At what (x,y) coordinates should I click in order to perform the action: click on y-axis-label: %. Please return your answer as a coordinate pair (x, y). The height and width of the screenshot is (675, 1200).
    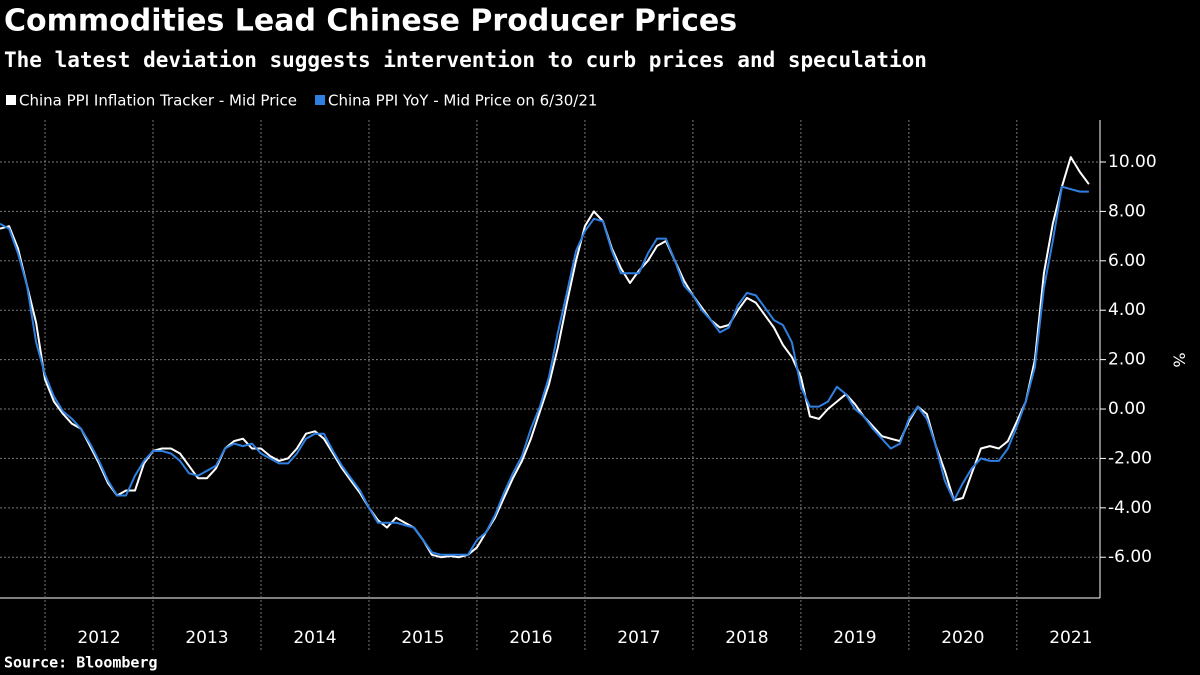
    Looking at the image, I should click on (1179, 359).